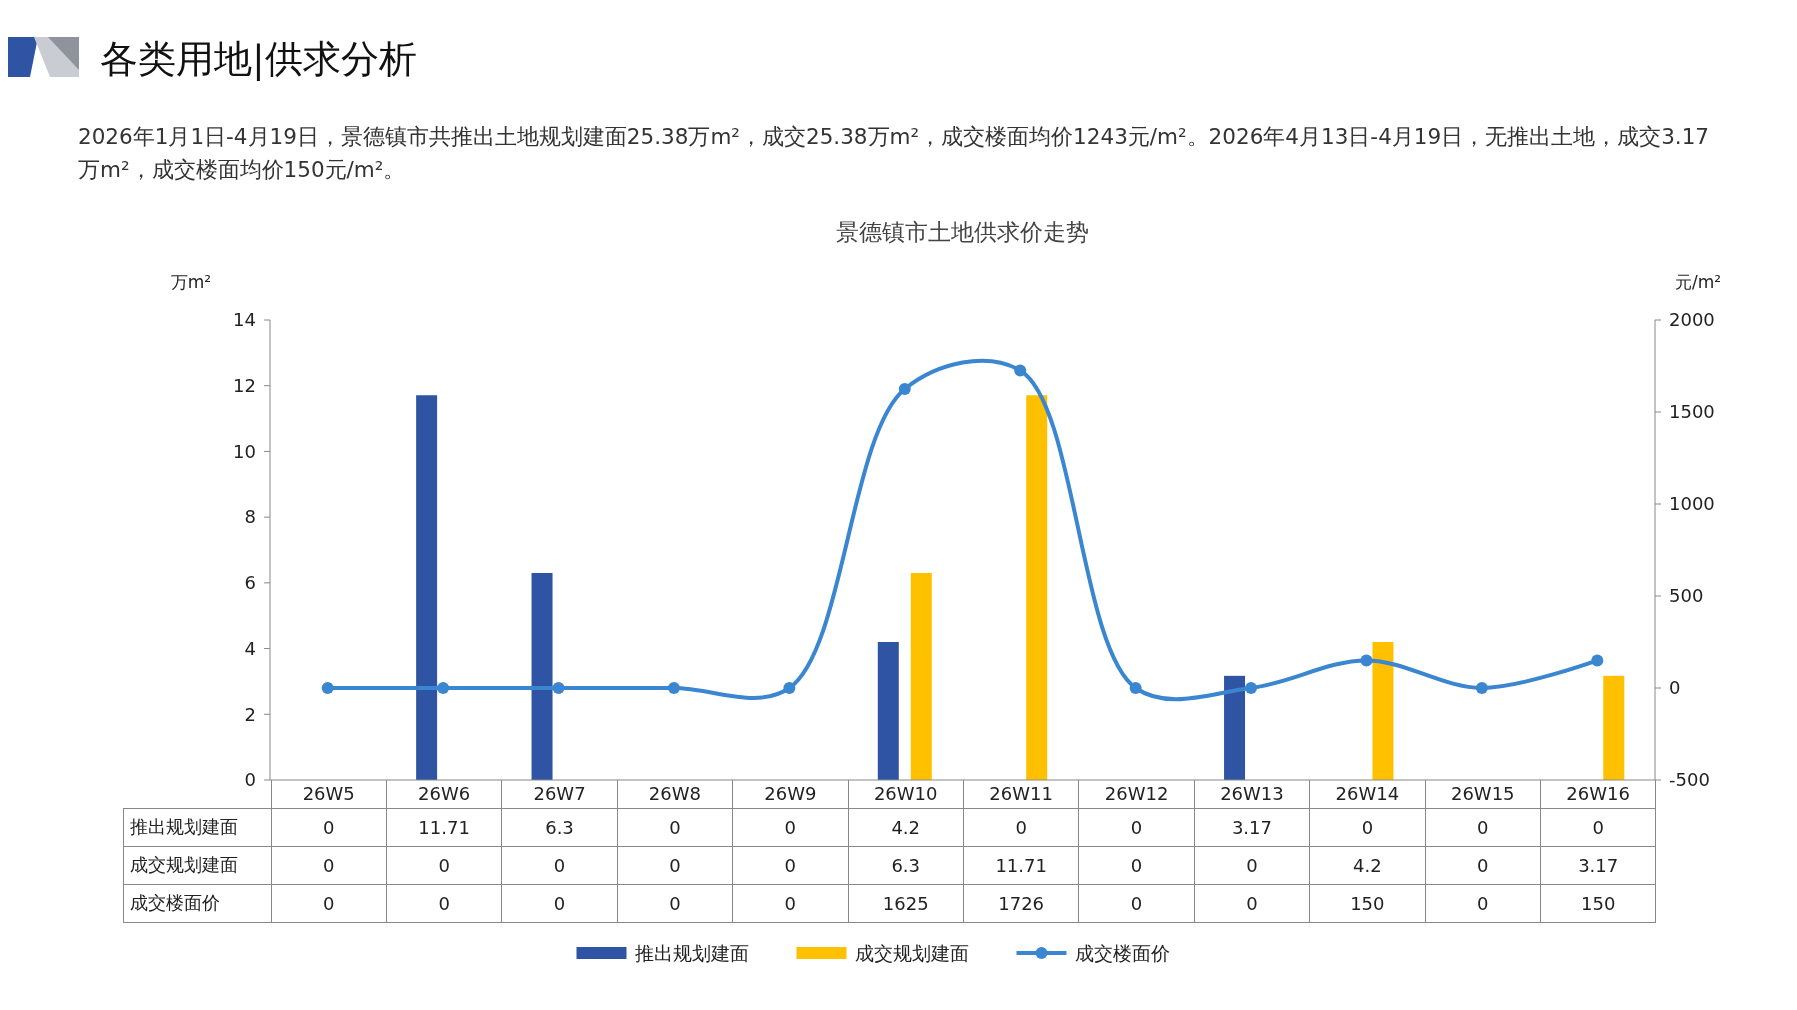 This screenshot has width=1797, height=1010. What do you see at coordinates (250, 648) in the screenshot?
I see `y-tick-label: 4` at bounding box center [250, 648].